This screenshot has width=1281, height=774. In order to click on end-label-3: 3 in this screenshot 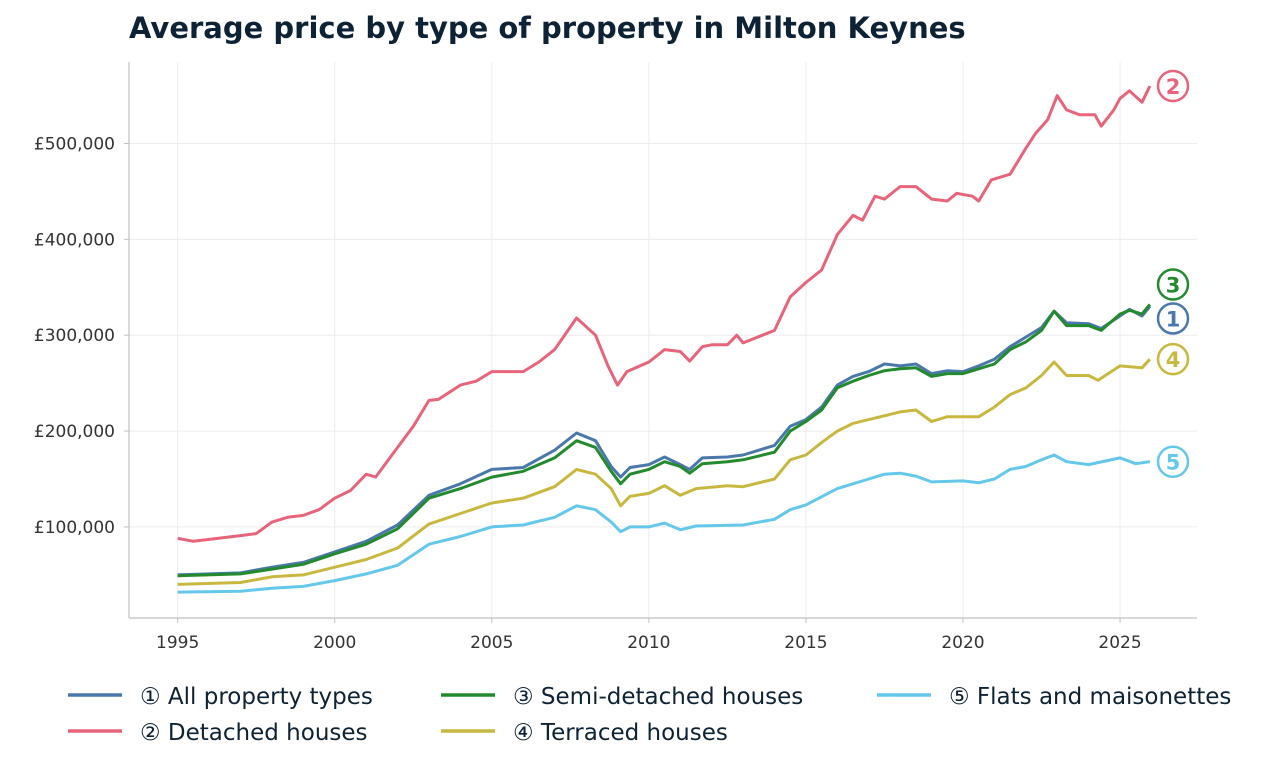, I will do `click(1173, 284)`.